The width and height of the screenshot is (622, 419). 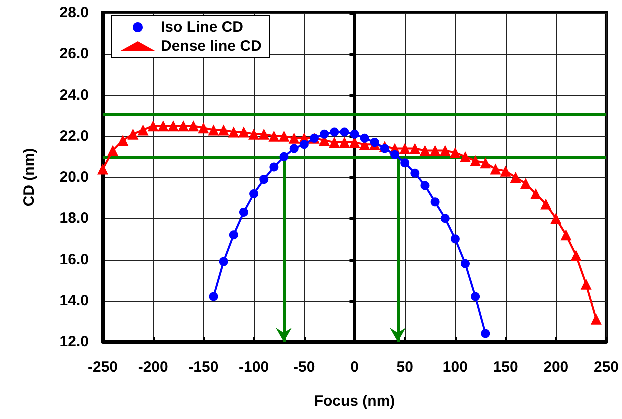 What do you see at coordinates (153, 367) in the screenshot?
I see `x-tick-label: -200` at bounding box center [153, 367].